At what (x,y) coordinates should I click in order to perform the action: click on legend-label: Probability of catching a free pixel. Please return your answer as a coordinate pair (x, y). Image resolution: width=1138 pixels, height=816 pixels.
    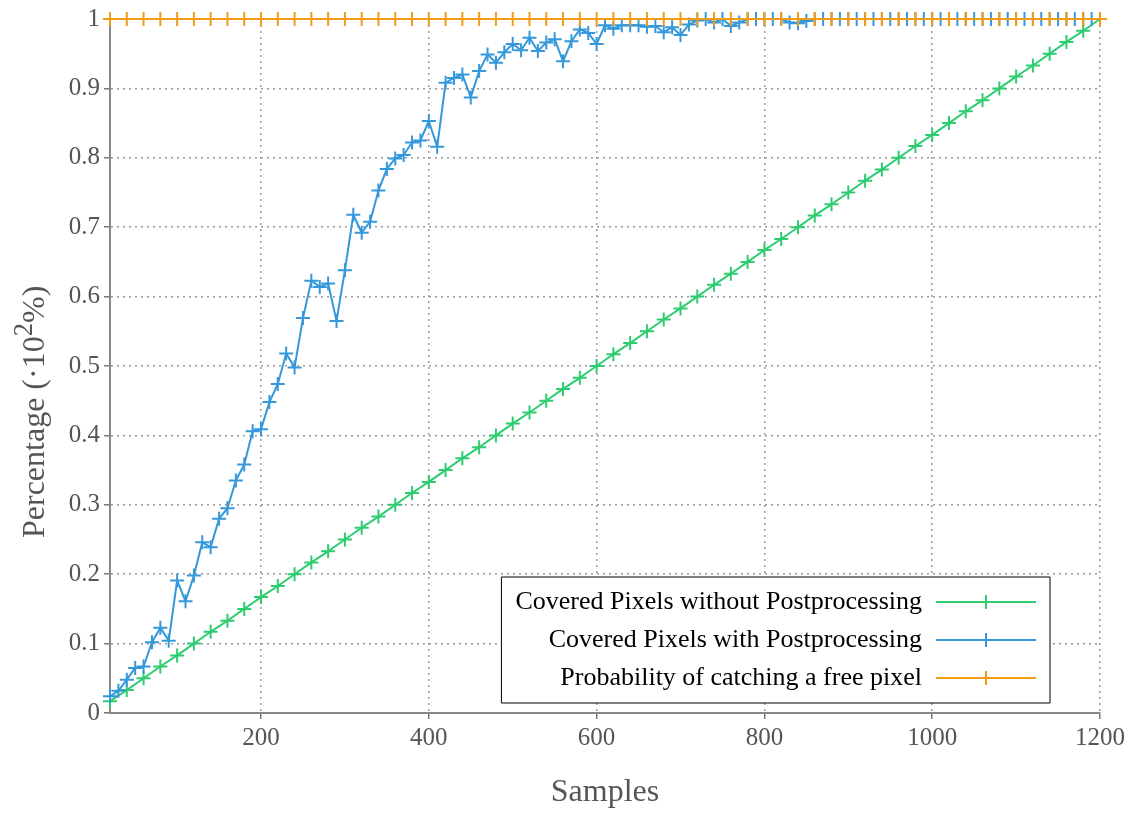
    Looking at the image, I should click on (741, 676).